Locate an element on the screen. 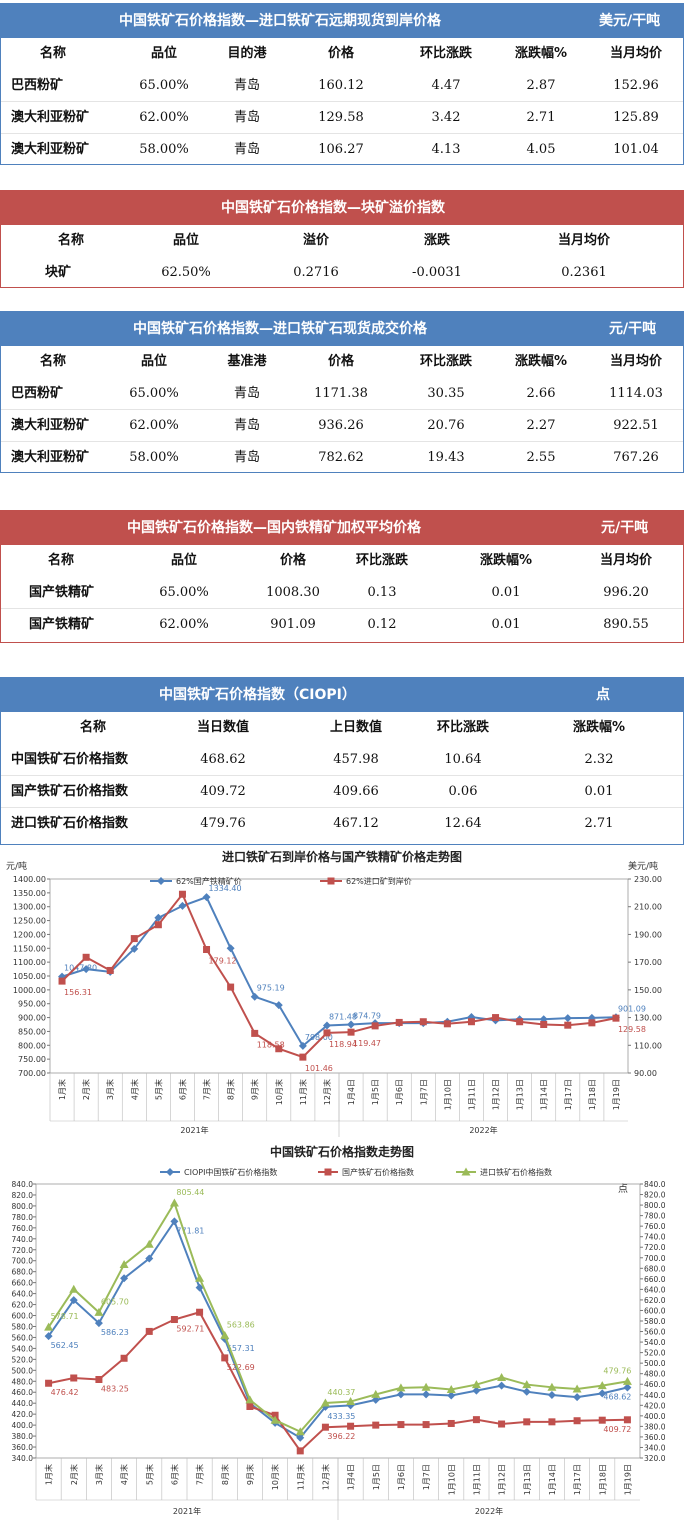  column-header-row: 名称 品位 目的港 价格 环比涨跌 涨跌幅% 当月均价 is located at coordinates (342, 54).